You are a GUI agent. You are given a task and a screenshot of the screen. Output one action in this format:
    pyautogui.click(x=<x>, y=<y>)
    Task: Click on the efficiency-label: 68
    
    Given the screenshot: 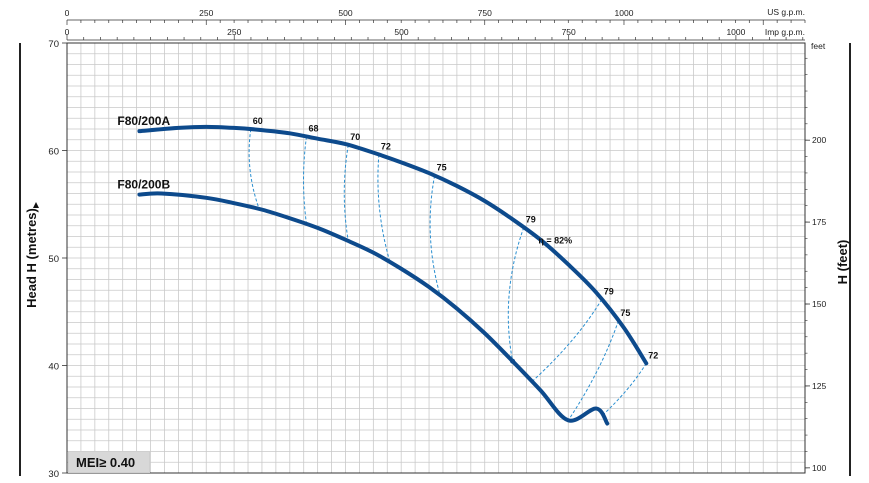 What is the action you would take?
    pyautogui.click(x=314, y=129)
    